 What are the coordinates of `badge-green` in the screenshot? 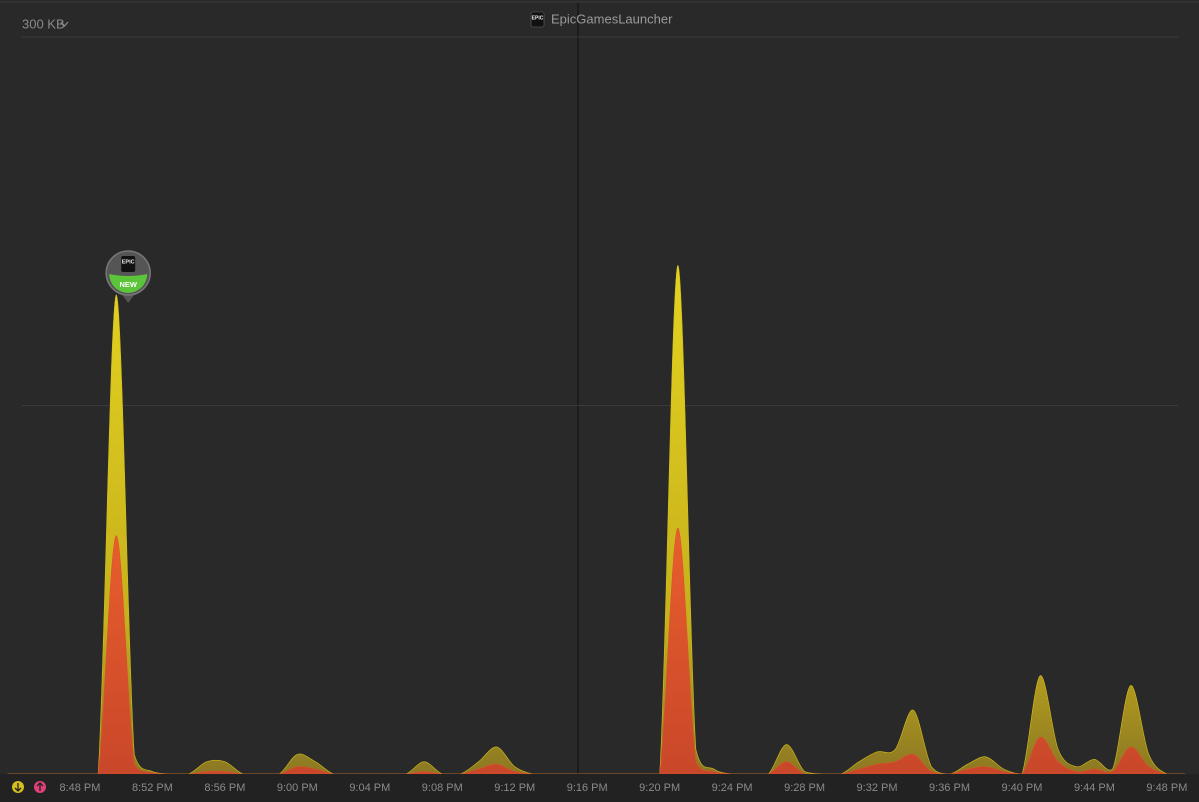 It's located at (128, 283).